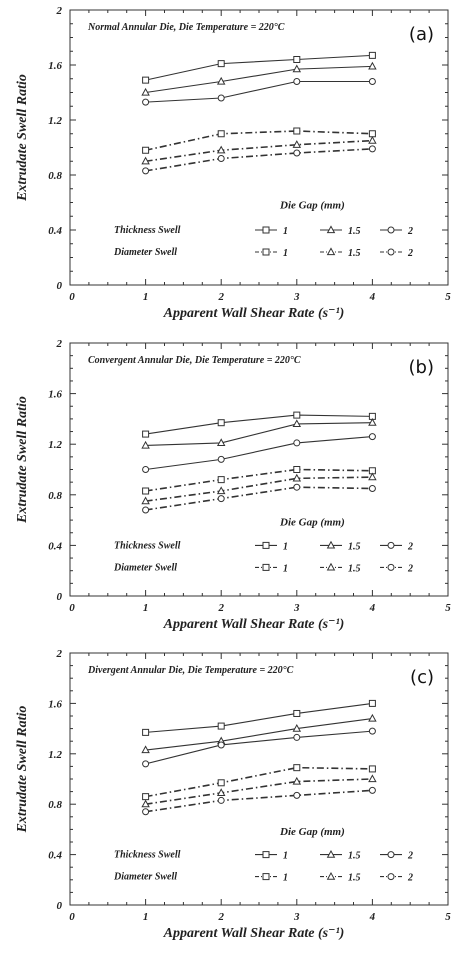 The width and height of the screenshot is (452, 953). What do you see at coordinates (55, 856) in the screenshot?
I see `y-tick-label: 0.4` at bounding box center [55, 856].